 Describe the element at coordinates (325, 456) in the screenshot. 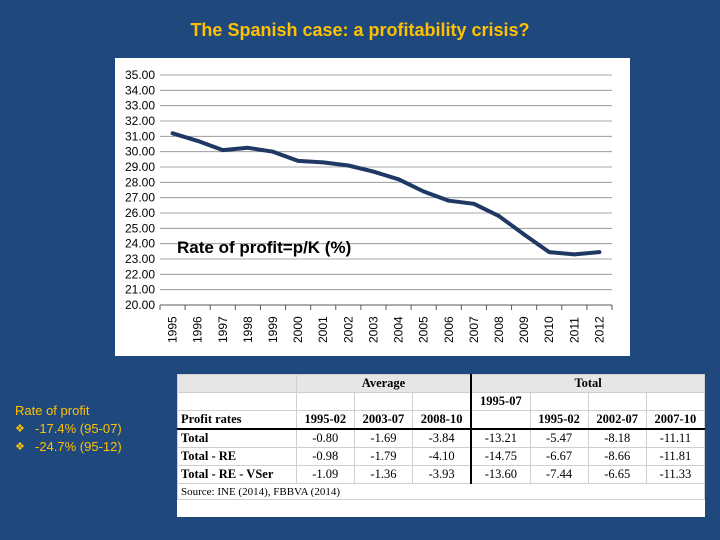

I see `table-cell: -0.98` at that location.